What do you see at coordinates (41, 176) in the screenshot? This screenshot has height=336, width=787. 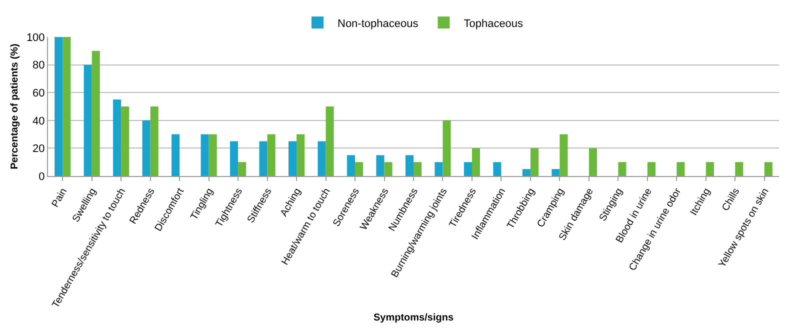 I see `y-tick-label: 0` at bounding box center [41, 176].